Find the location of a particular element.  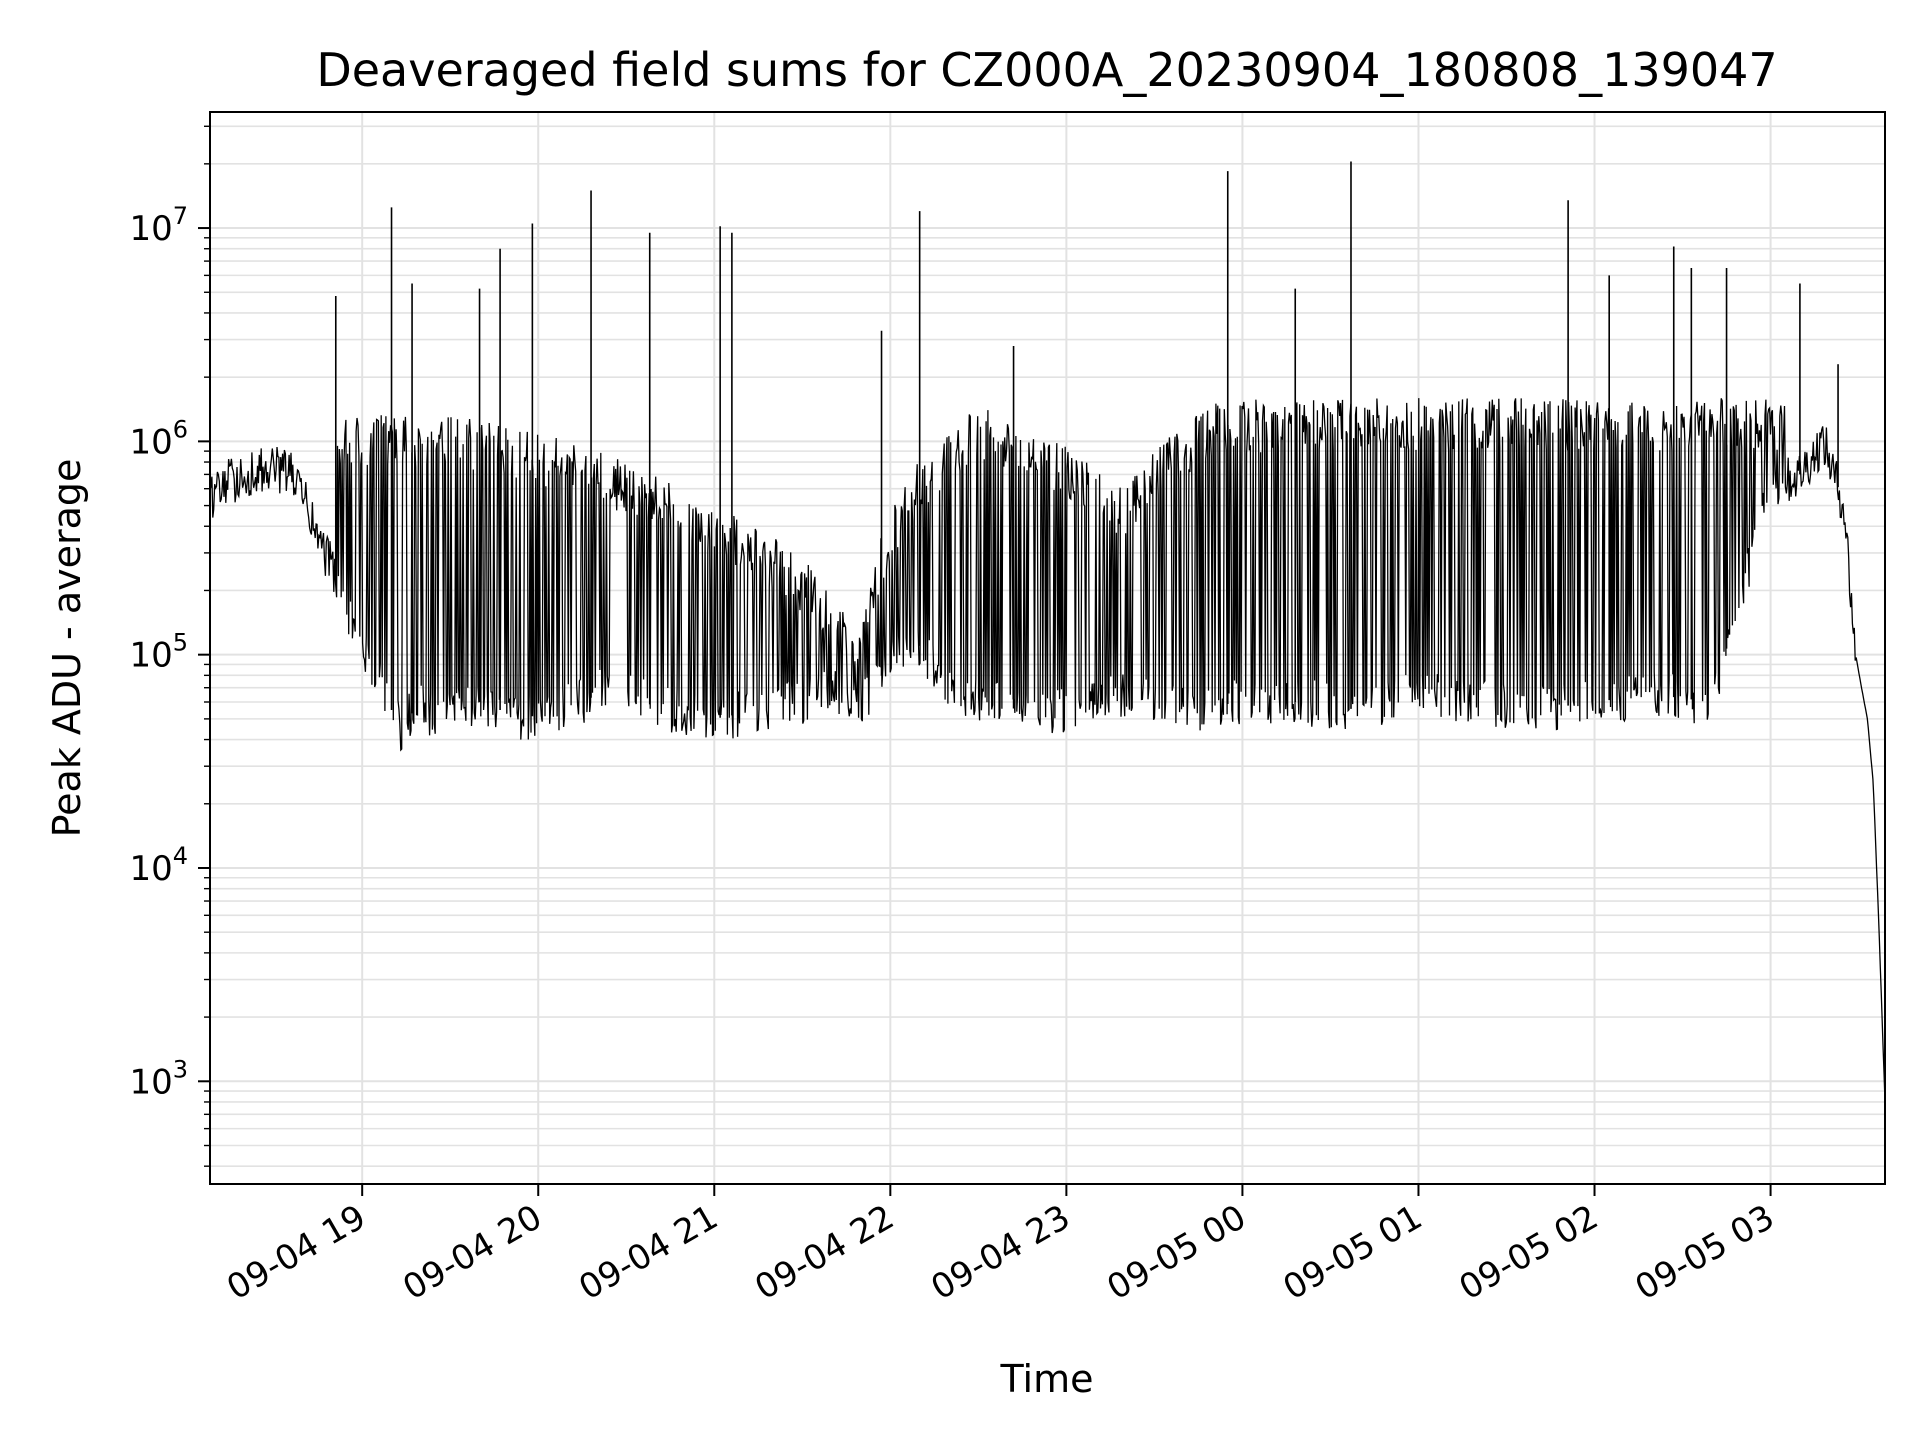

y-tick-exponent: 5 is located at coordinates (180, 643).